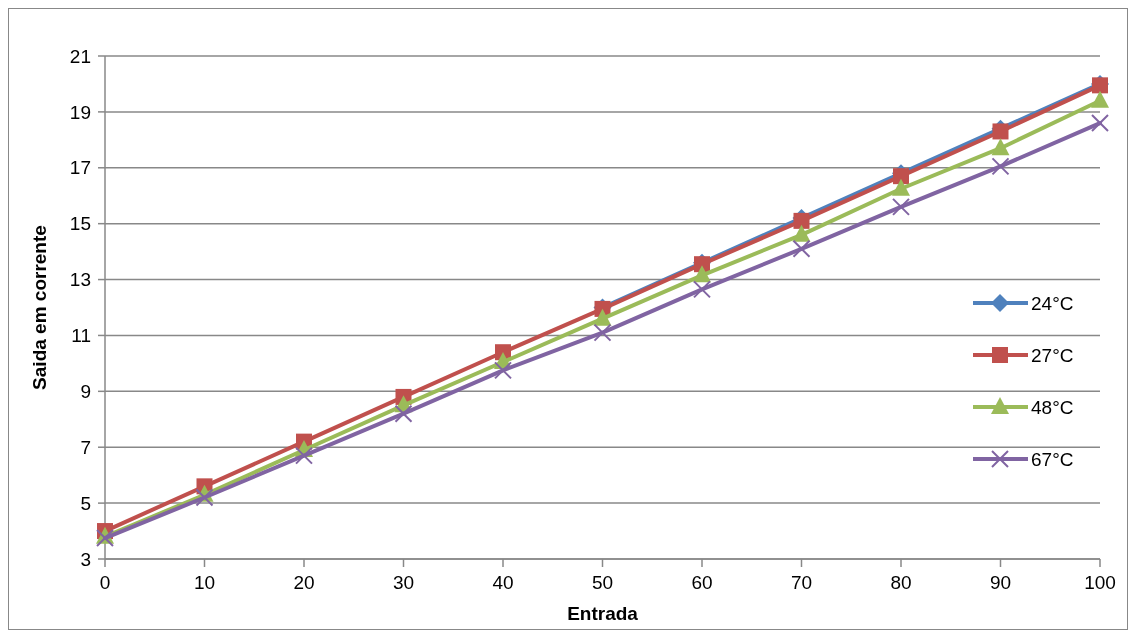  What do you see at coordinates (85, 559) in the screenshot?
I see `y-tick-label: 3` at bounding box center [85, 559].